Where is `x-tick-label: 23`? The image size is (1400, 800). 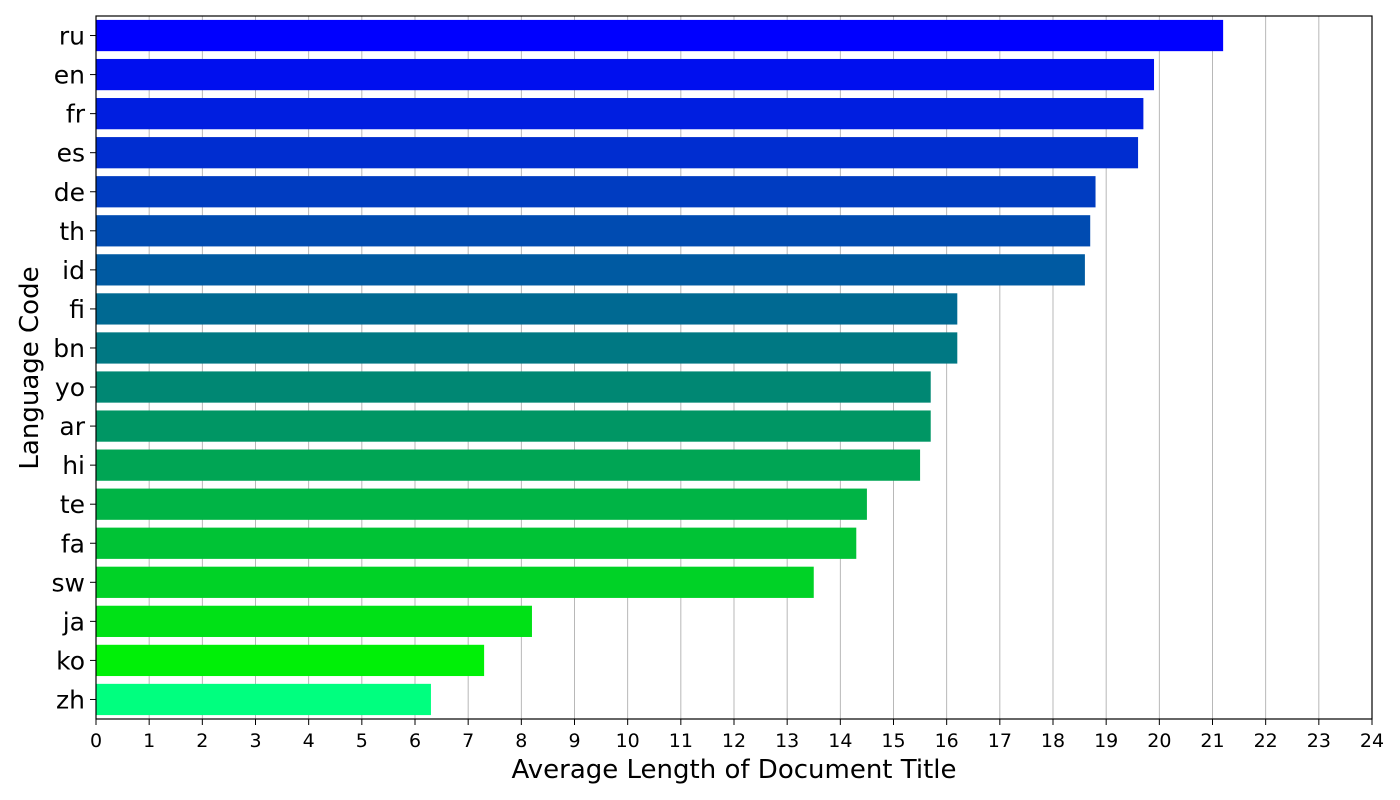
x-tick-label: 23 is located at coordinates (1319, 741).